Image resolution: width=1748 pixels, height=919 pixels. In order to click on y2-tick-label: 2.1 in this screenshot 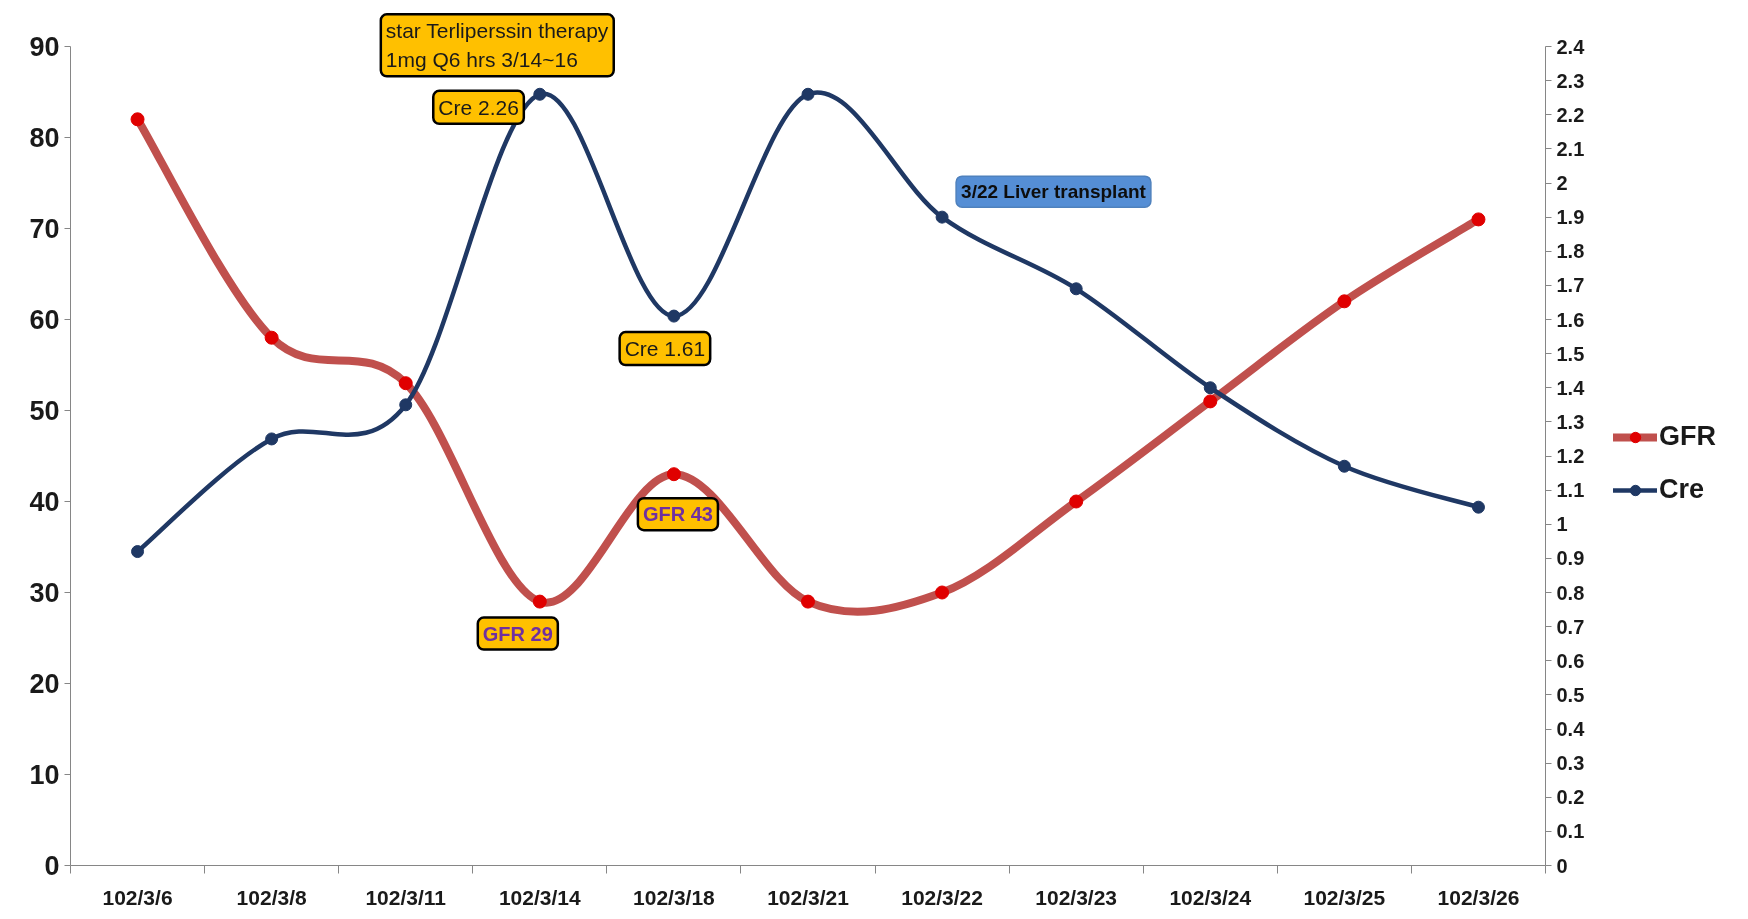, I will do `click(1570, 148)`.